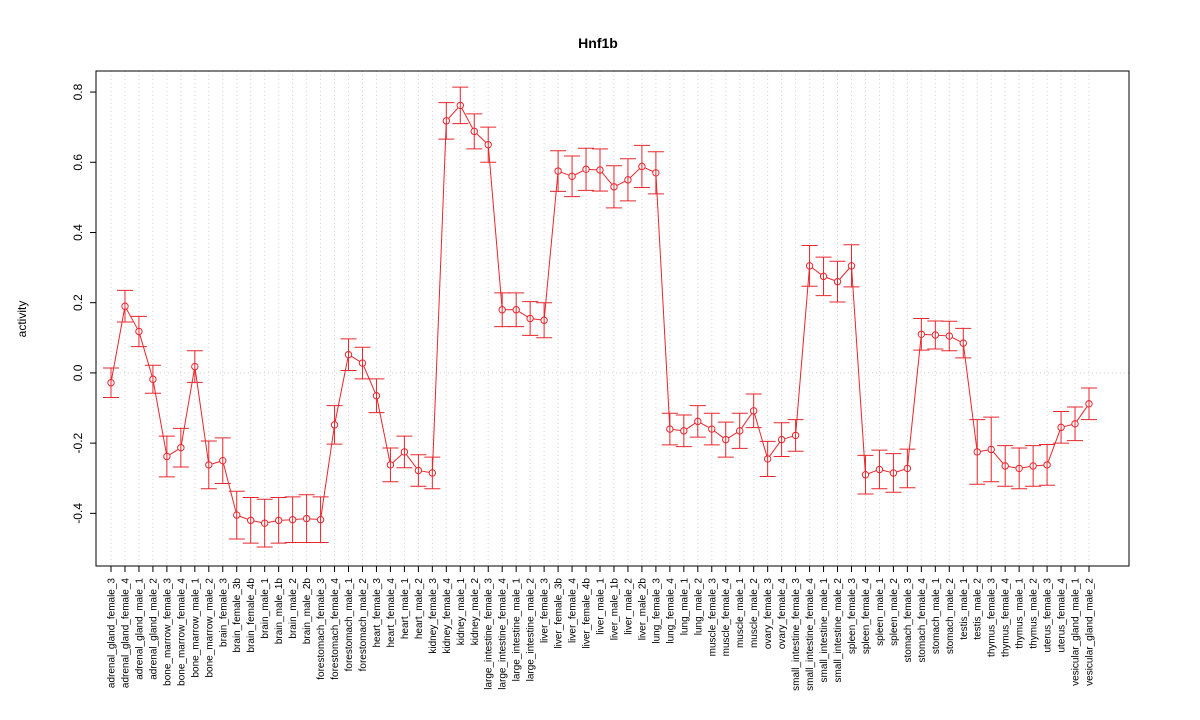  I want to click on y-tick-label: 0.8, so click(78, 91).